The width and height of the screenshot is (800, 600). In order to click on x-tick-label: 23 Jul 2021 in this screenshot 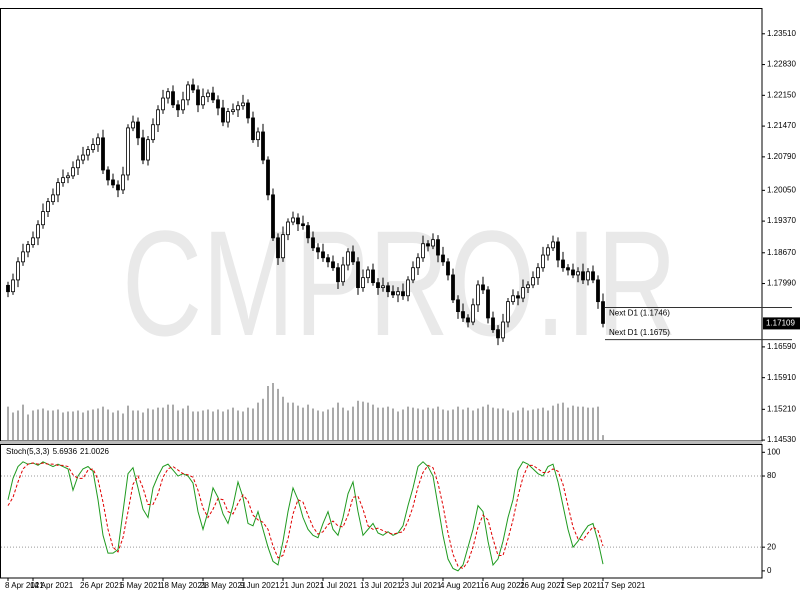, I will do `click(421, 585)`.